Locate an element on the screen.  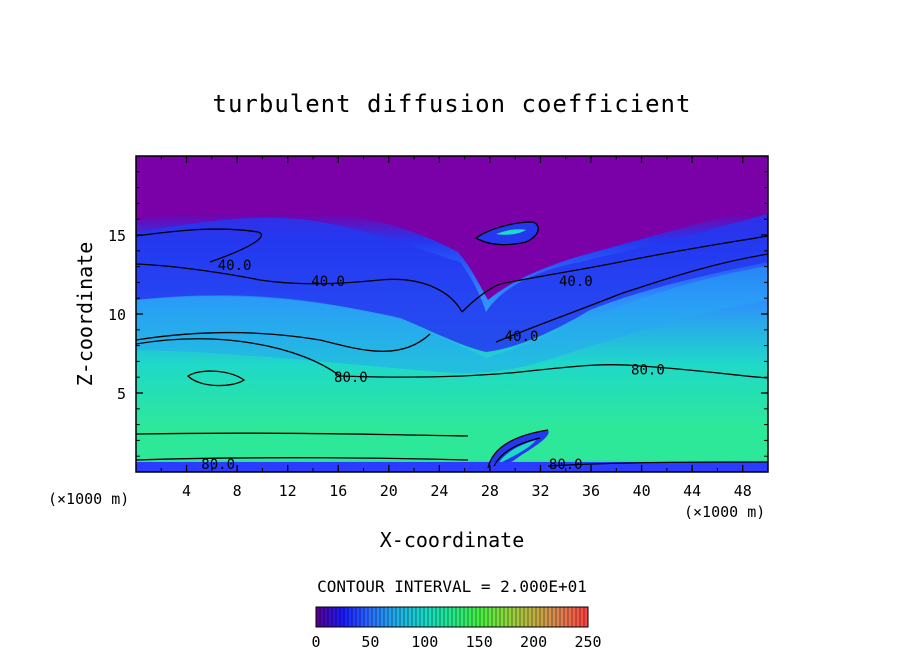
colorbar-tick-label: 200 is located at coordinates (533, 642).